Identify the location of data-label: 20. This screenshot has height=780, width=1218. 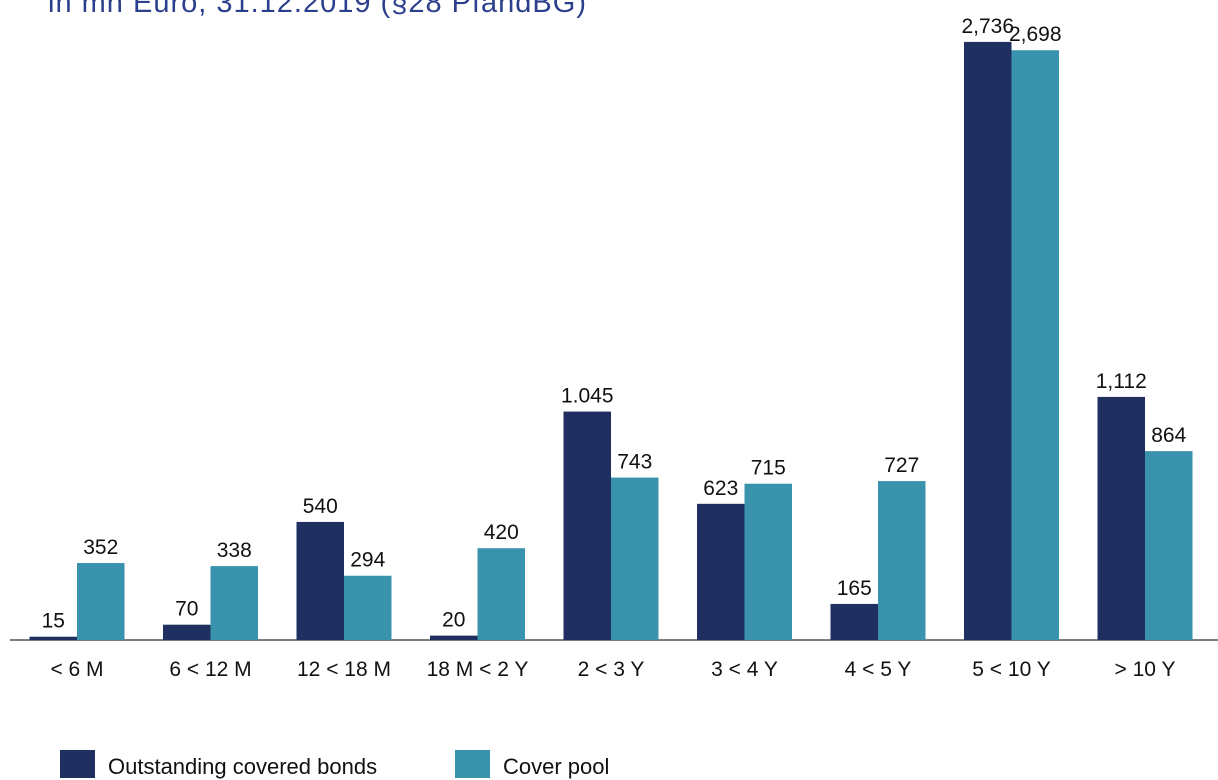
(453, 620).